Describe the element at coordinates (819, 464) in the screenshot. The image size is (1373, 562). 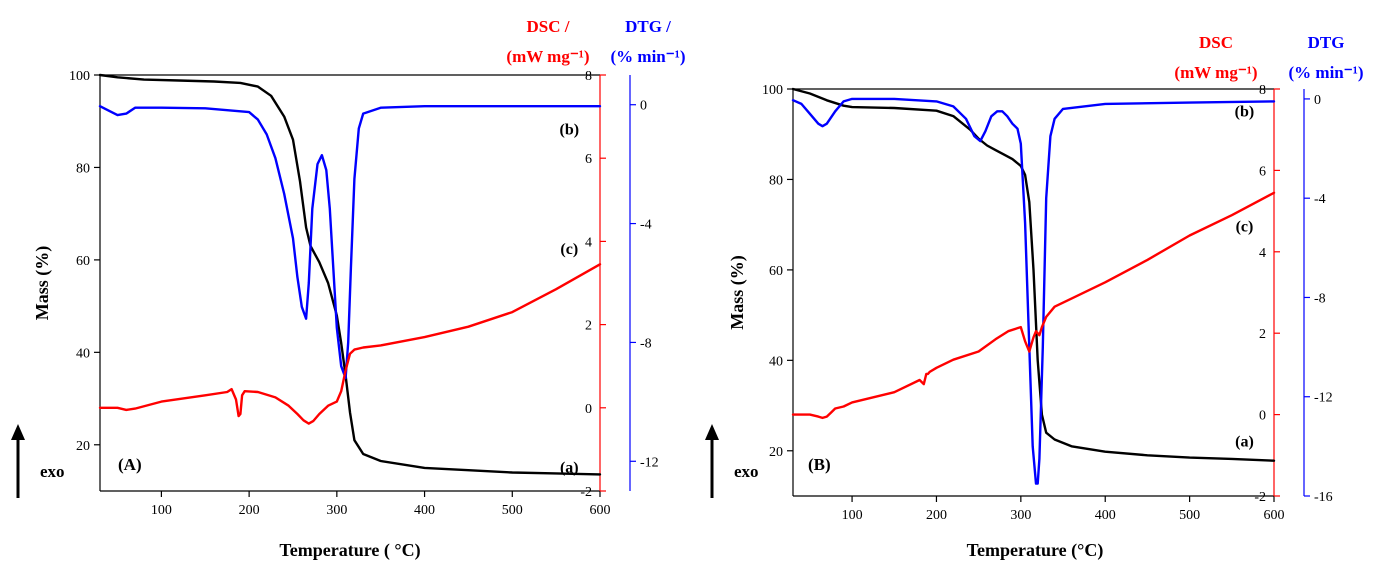
I see `panel-label: (B)` at that location.